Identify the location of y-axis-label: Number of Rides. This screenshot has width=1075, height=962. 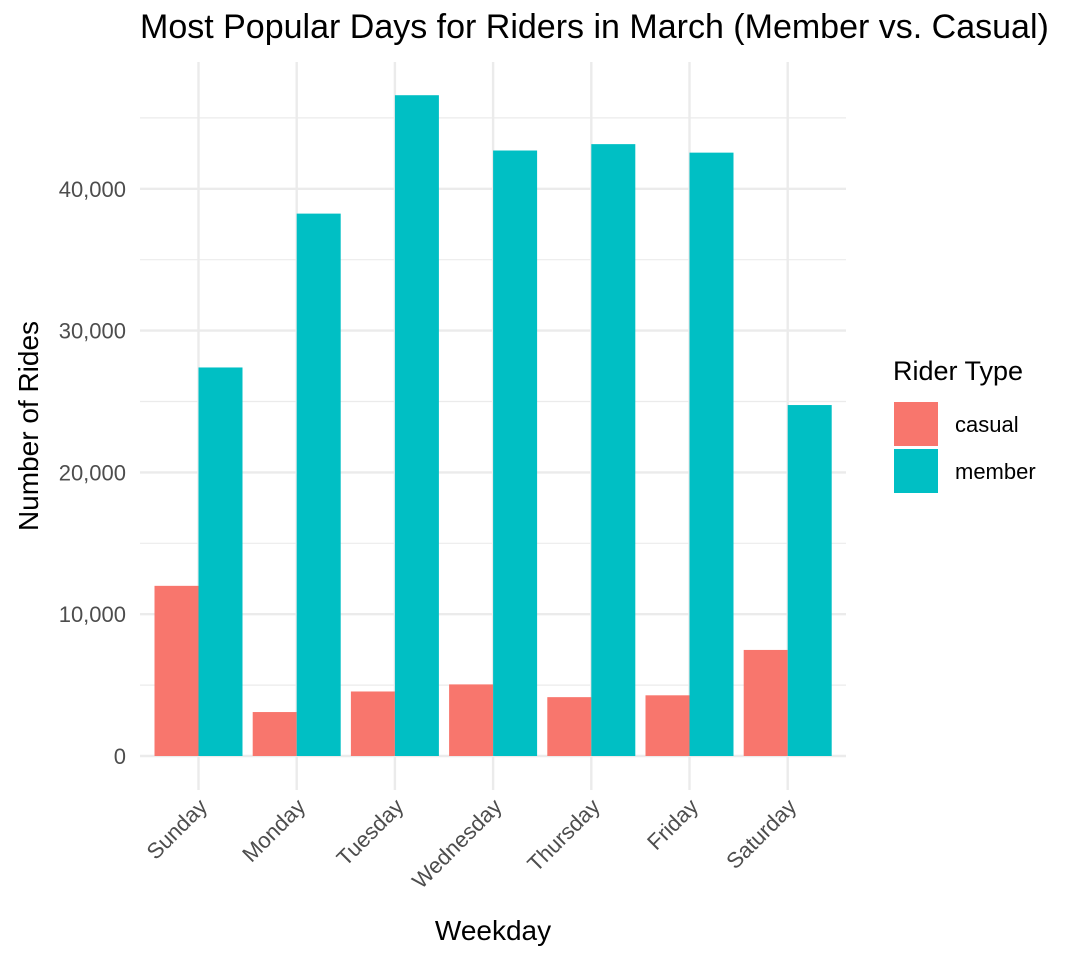
(28, 426).